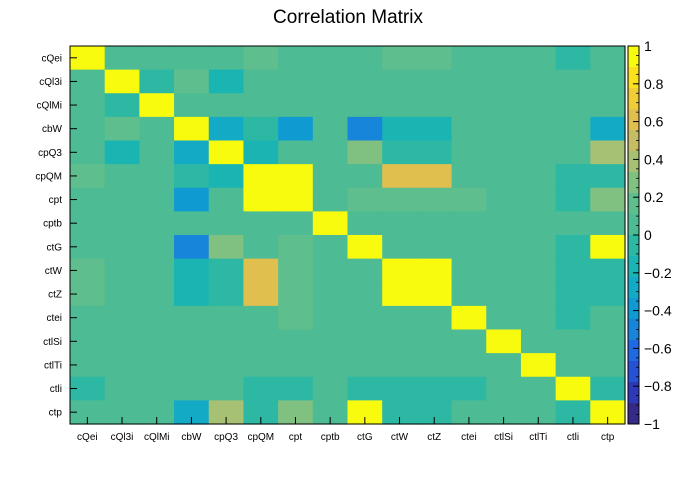 This screenshot has height=477, width=696. Describe the element at coordinates (400, 199) in the screenshot. I see `heatmap-cell-cpt-ctW` at that location.